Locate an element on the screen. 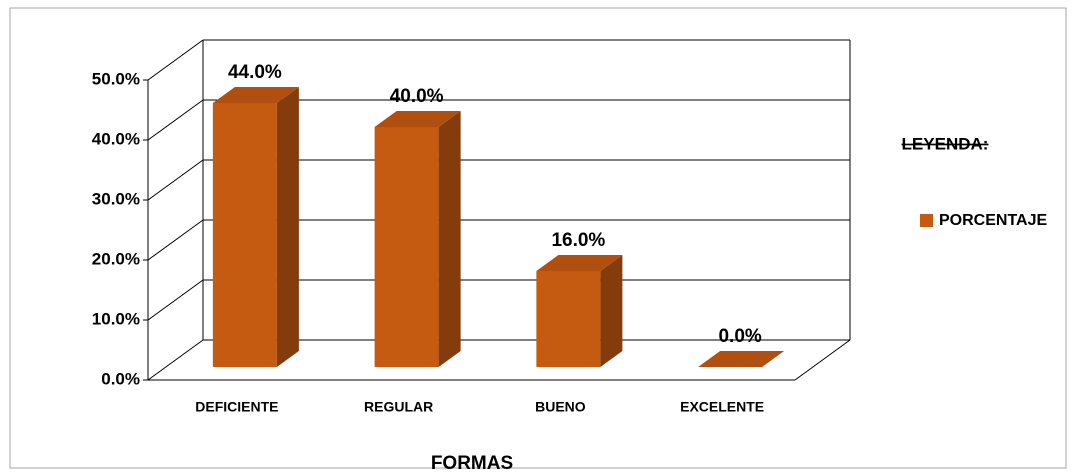 The width and height of the screenshot is (1077, 476). y-tick-label: 50.0% is located at coordinates (116, 78).